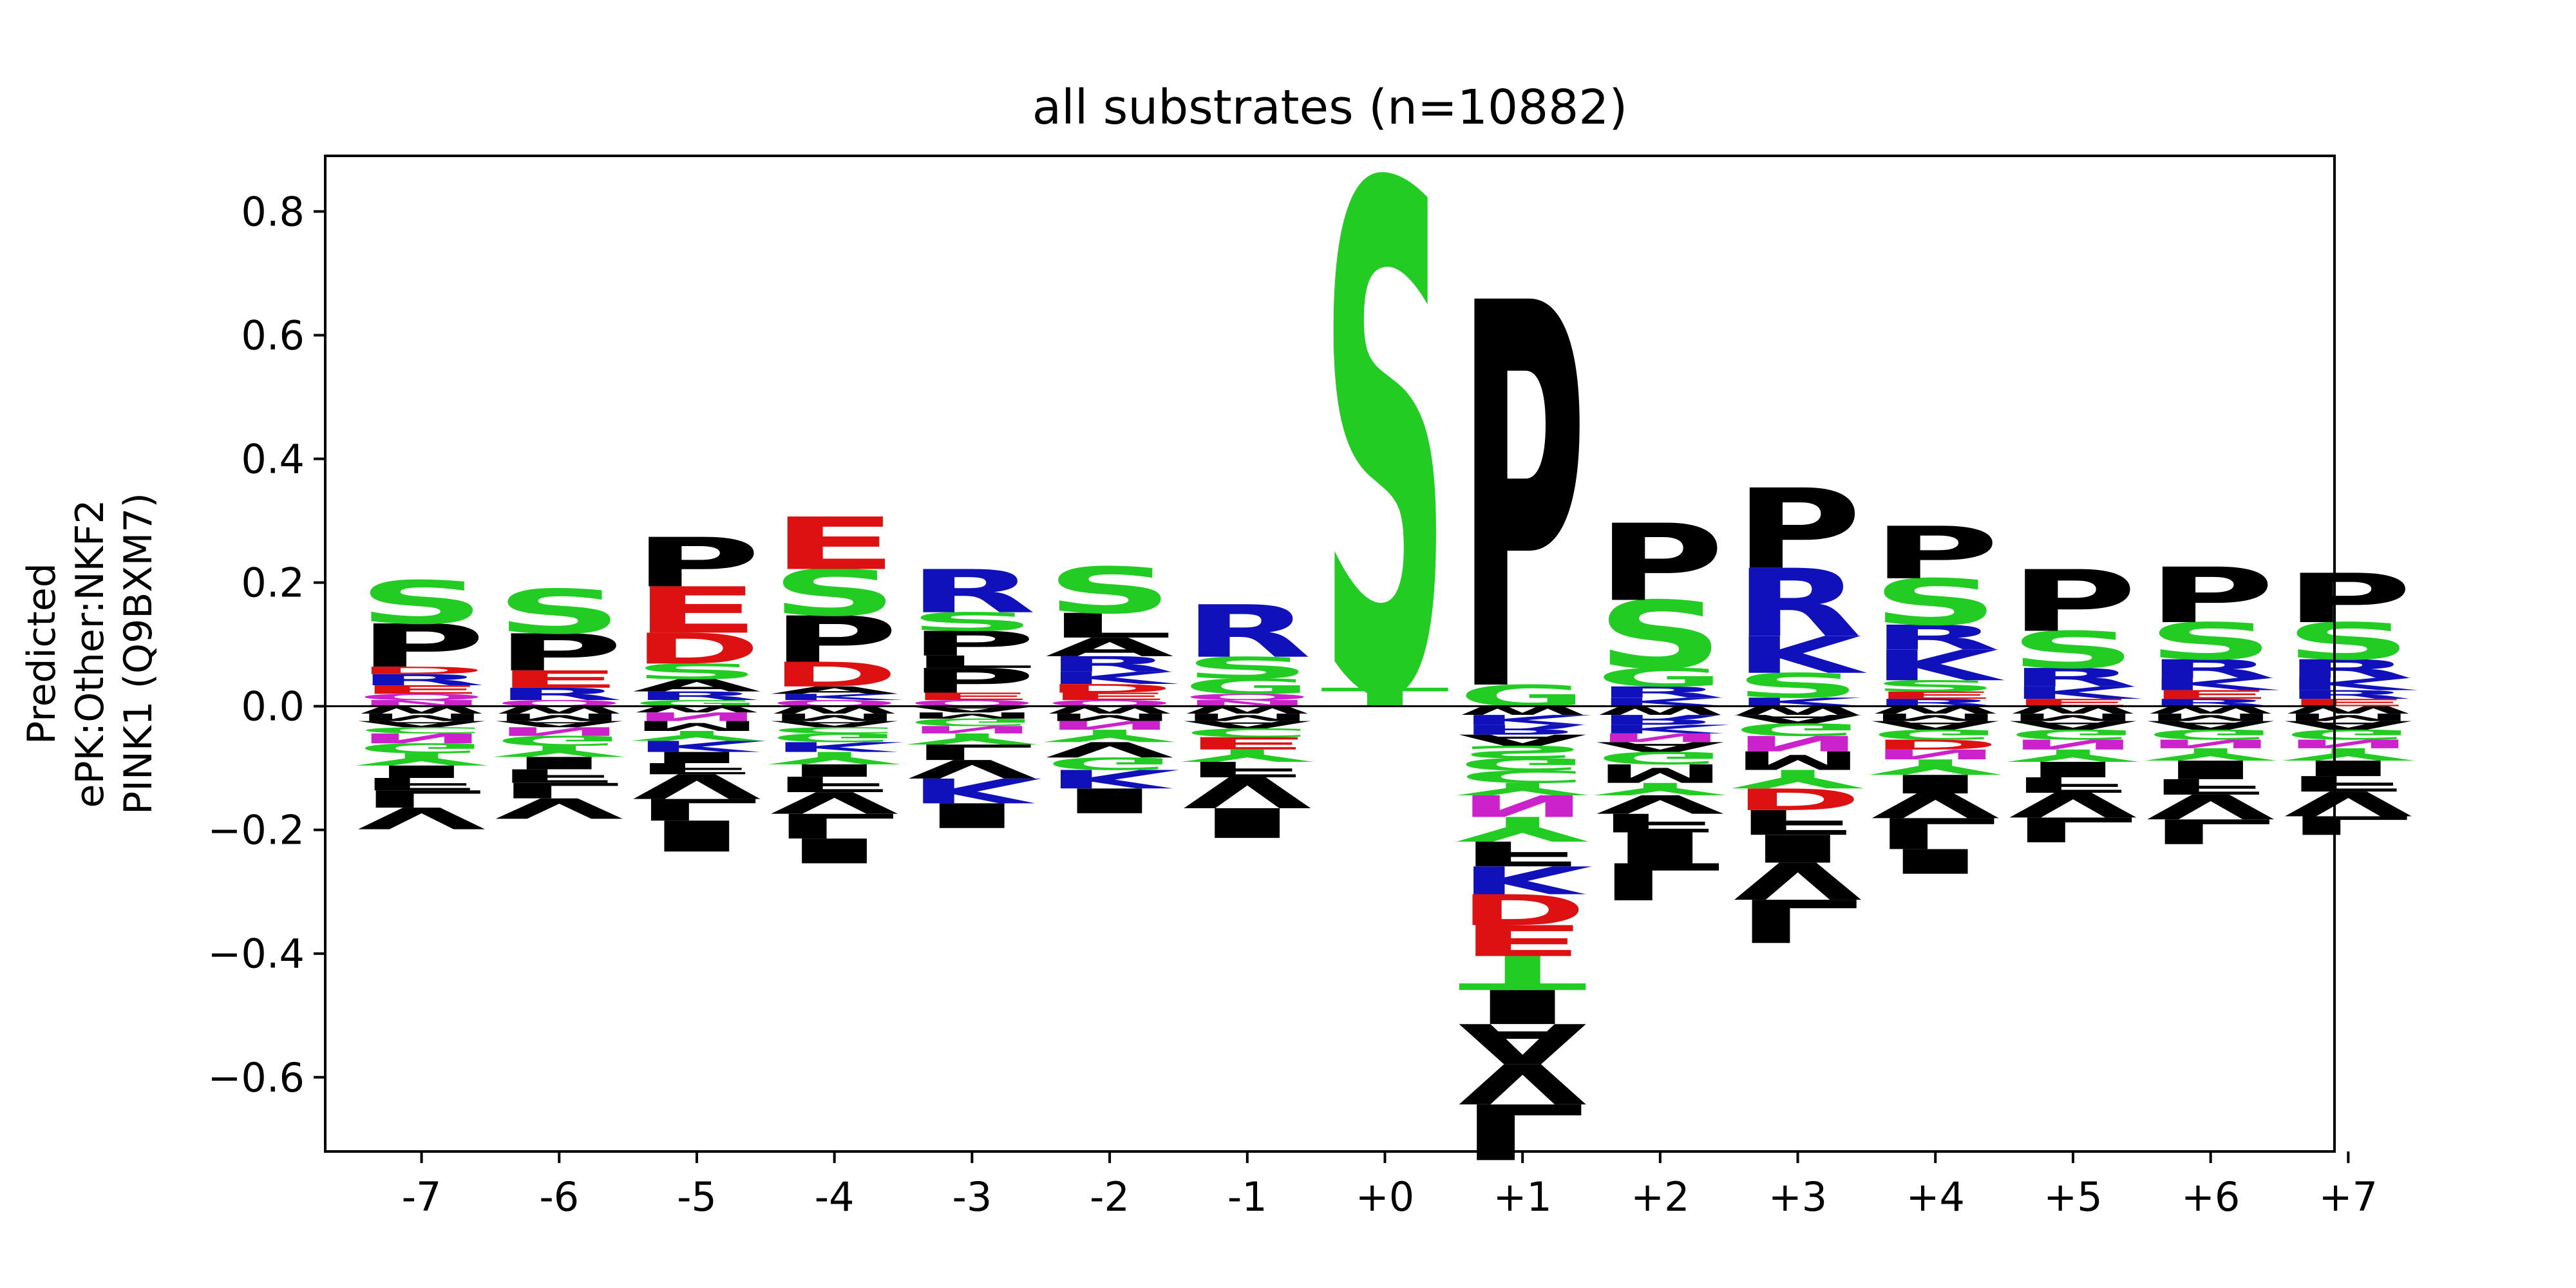 The height and width of the screenshot is (1288, 2576). I want to click on logo-glyph-y: Y, so click(1798, 779).